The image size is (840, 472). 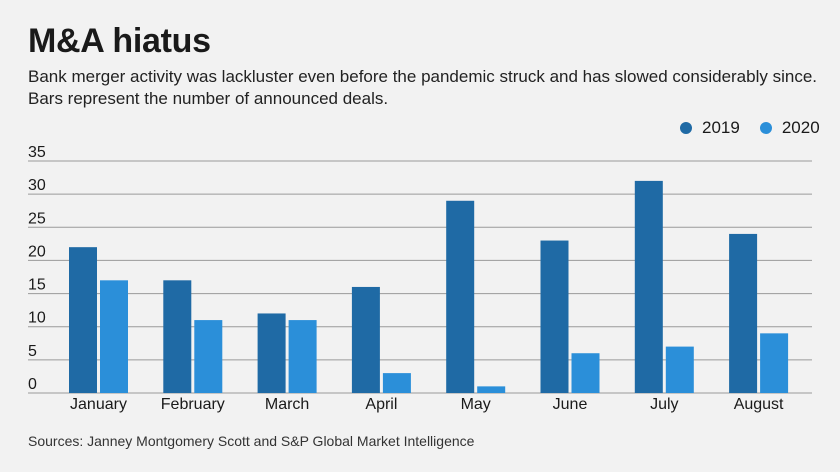 I want to click on chart-title: M&A hiatus, so click(x=119, y=41).